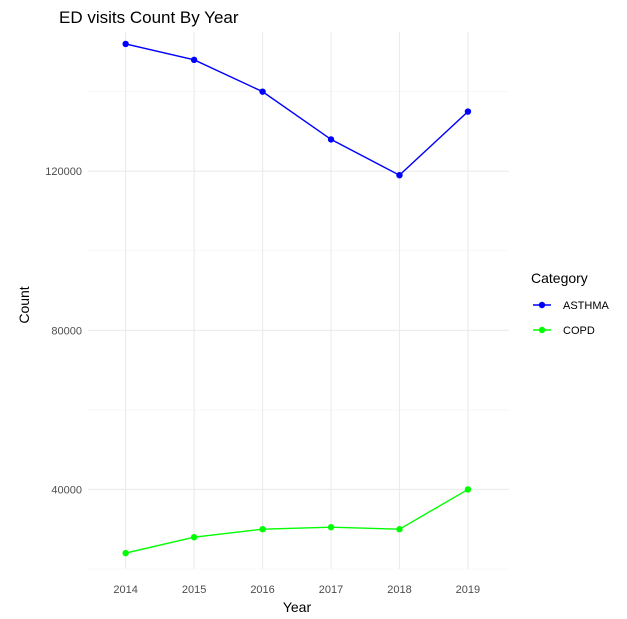 This screenshot has height=619, width=627. I want to click on legend-label-asthma: ASTHMA, so click(586, 306).